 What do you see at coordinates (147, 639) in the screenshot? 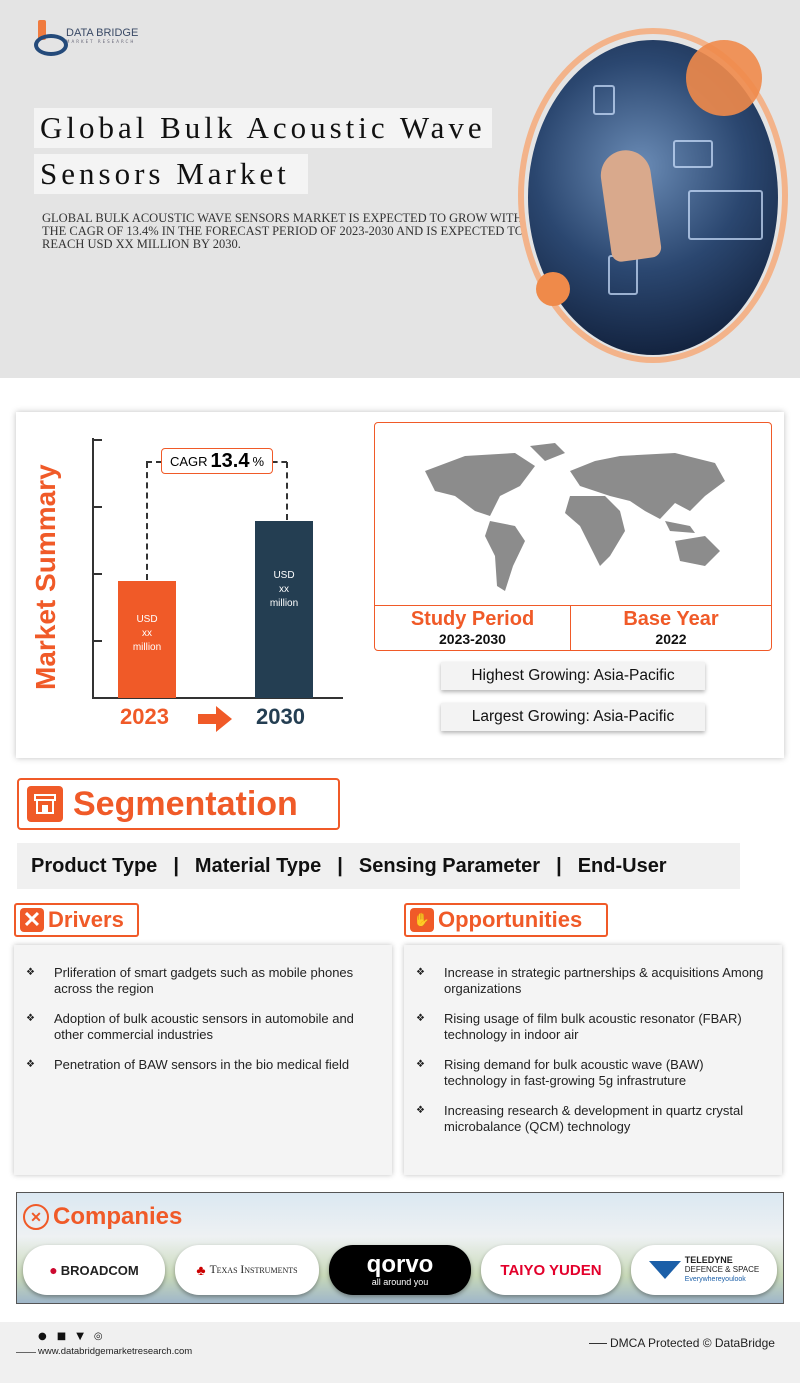
I see `bar-2023: USD xx million` at bounding box center [147, 639].